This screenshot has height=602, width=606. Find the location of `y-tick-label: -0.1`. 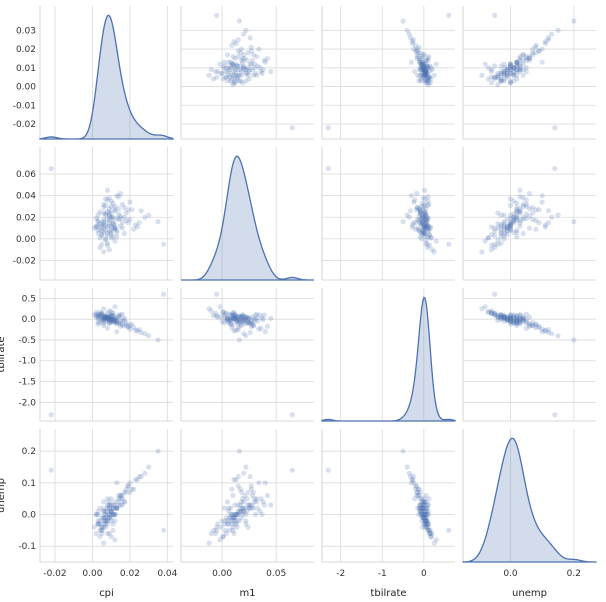

y-tick-label: -0.1 is located at coordinates (27, 547).